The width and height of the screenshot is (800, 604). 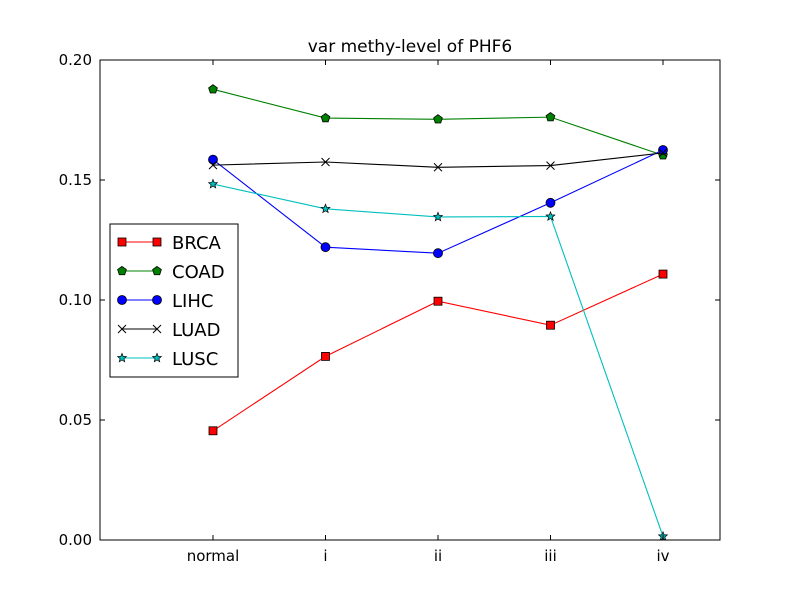 What do you see at coordinates (75, 420) in the screenshot?
I see `y-tick-label: 0.05` at bounding box center [75, 420].